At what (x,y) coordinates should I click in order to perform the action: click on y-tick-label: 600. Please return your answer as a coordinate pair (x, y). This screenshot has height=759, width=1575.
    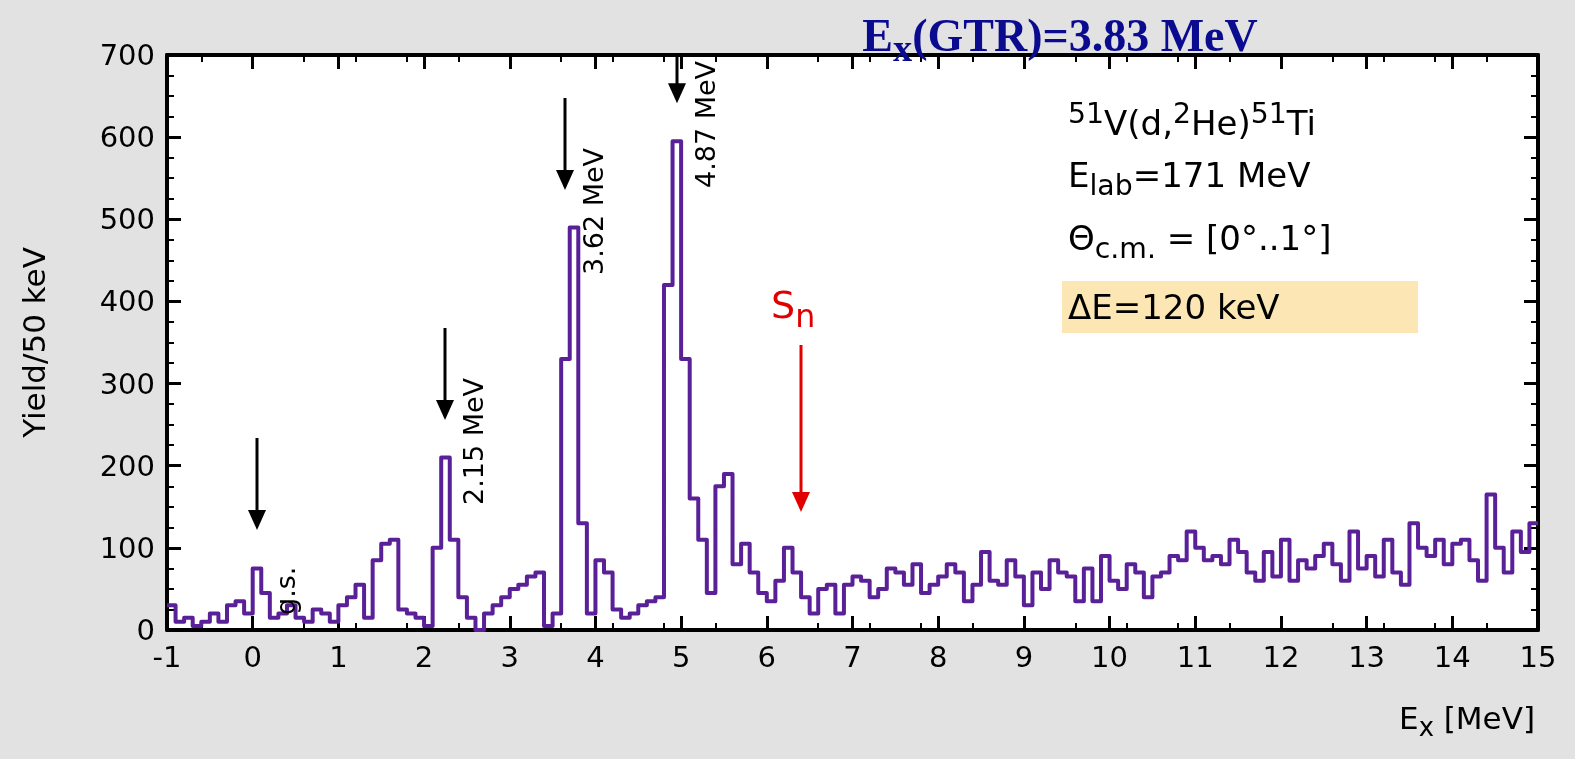
    Looking at the image, I should click on (127, 137).